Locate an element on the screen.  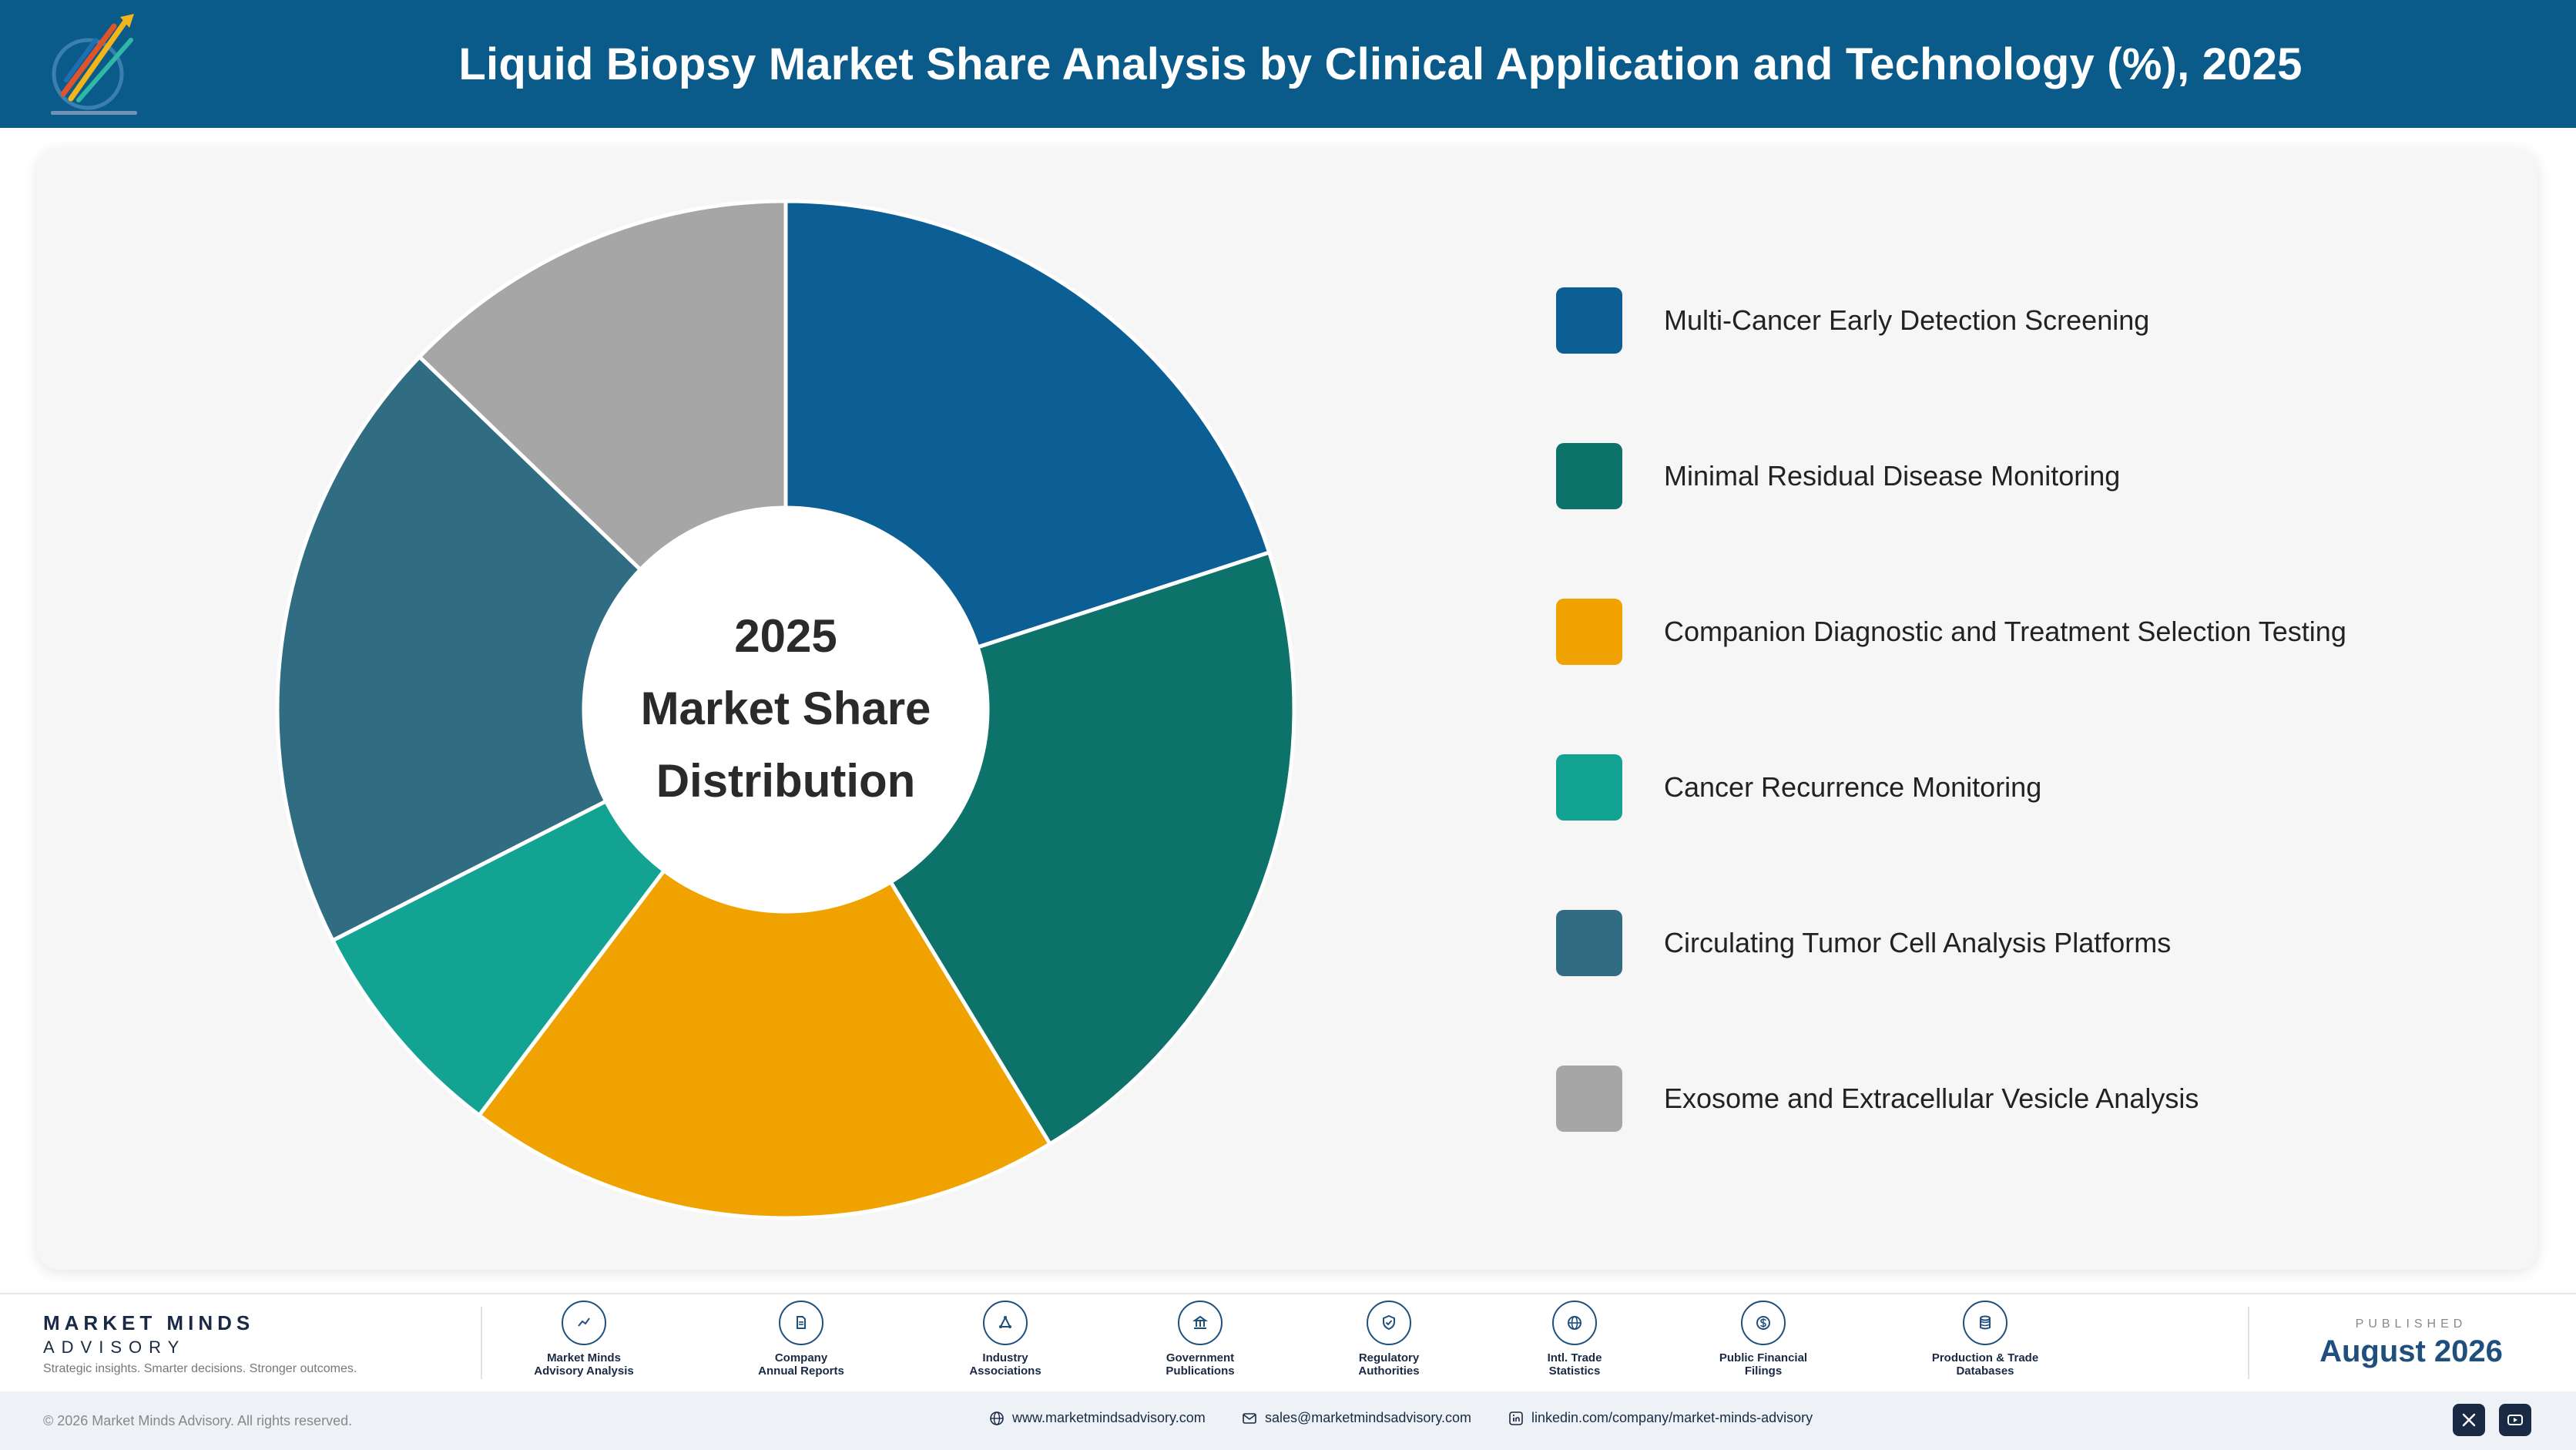
data-source-item: Company Annual Reports is located at coordinates (801, 1339).